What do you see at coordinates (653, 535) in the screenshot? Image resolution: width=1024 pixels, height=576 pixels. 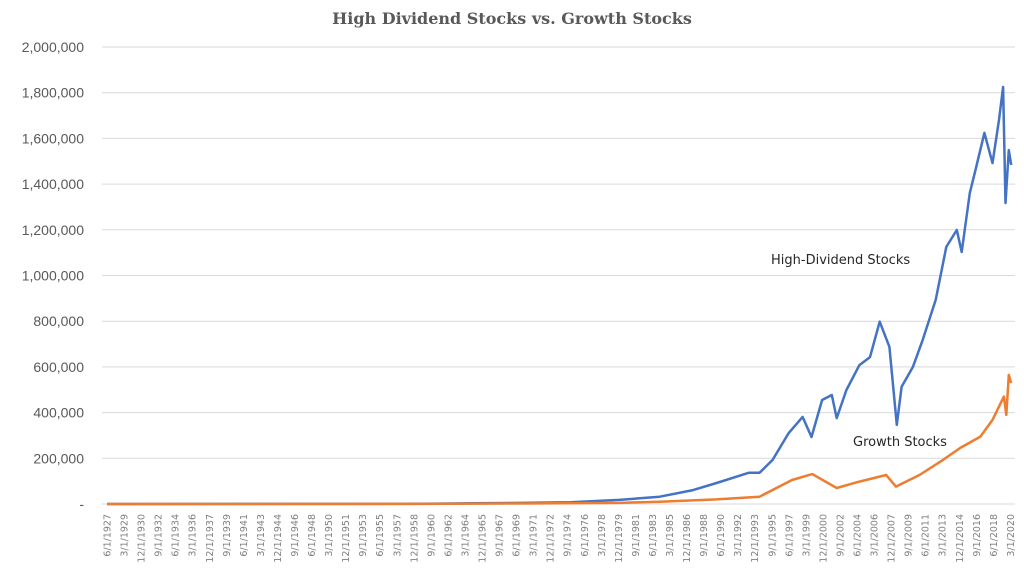 I see `x-tick-label: 6/1/1983` at bounding box center [653, 535].